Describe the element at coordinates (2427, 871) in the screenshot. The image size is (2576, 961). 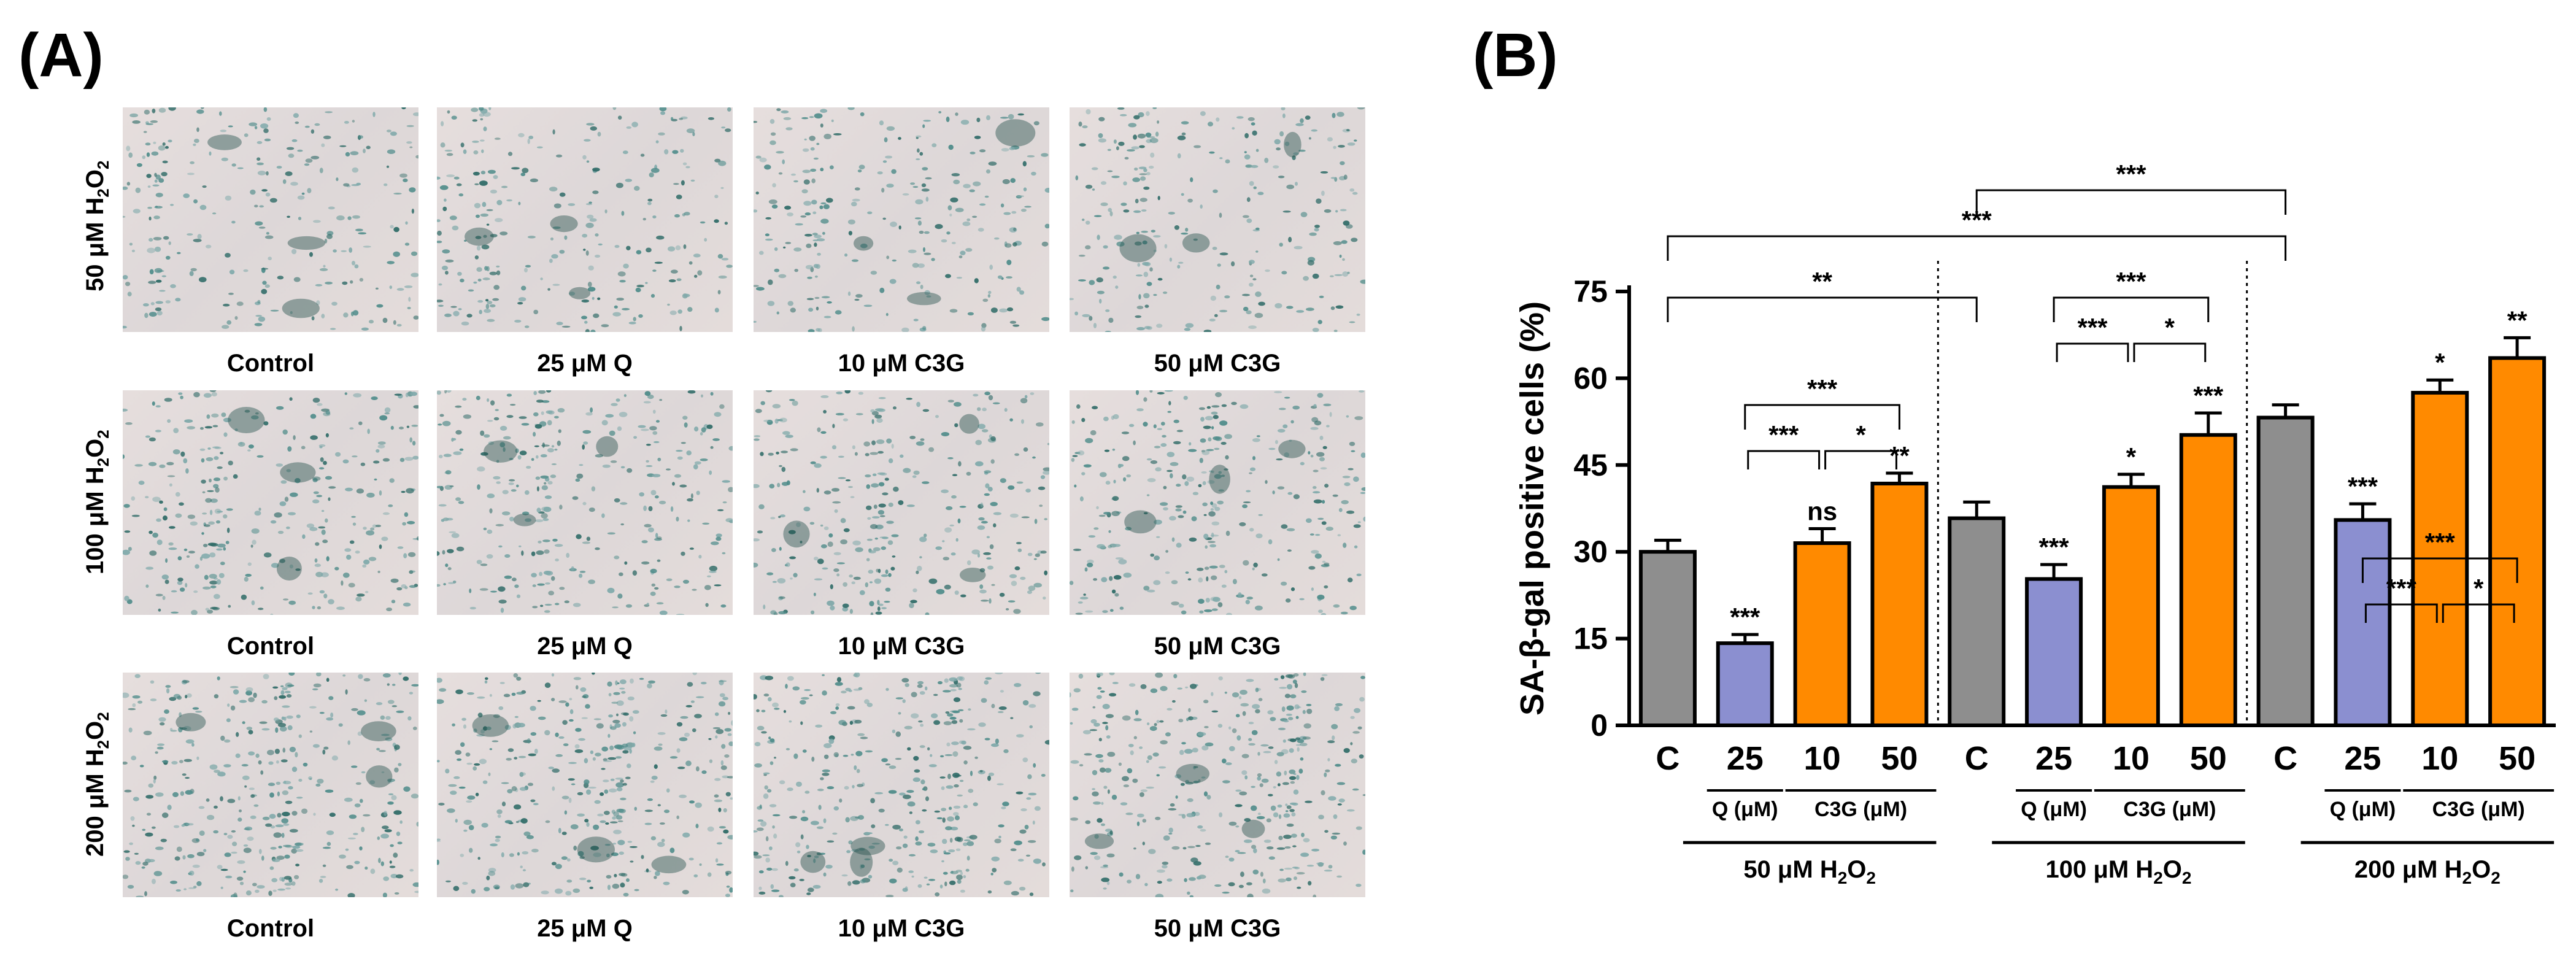
I see `group-label: 200 μM H2O2` at that location.